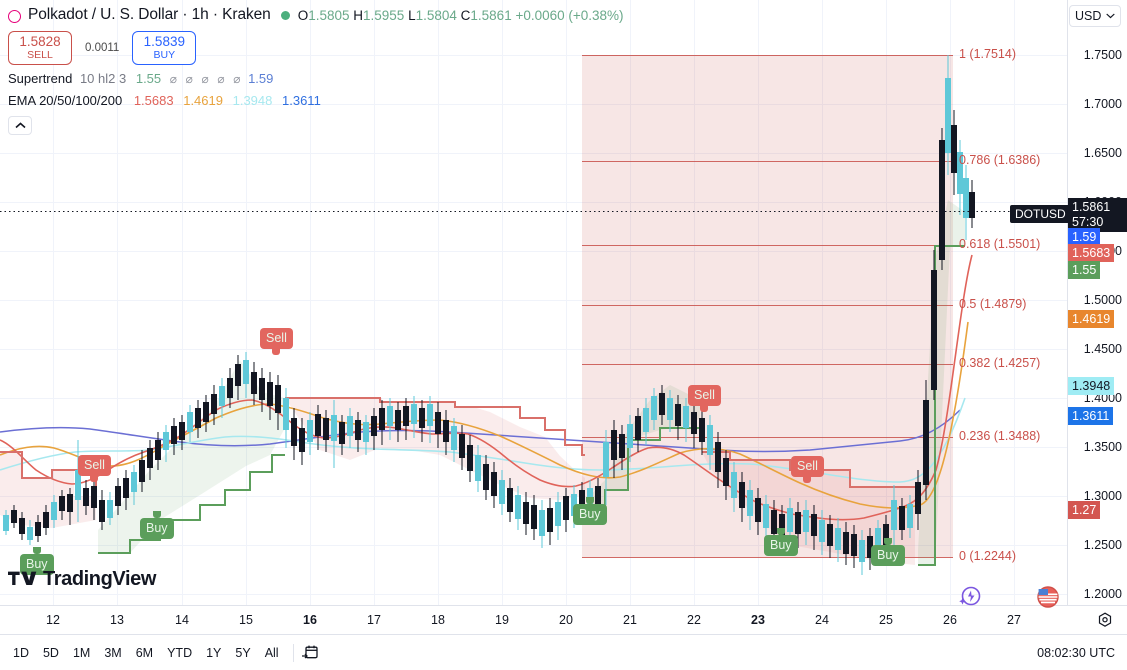 This screenshot has height=670, width=1127. Describe the element at coordinates (1097, 215) in the screenshot. I see `current-price-badge: 1.5861 57:30` at that location.